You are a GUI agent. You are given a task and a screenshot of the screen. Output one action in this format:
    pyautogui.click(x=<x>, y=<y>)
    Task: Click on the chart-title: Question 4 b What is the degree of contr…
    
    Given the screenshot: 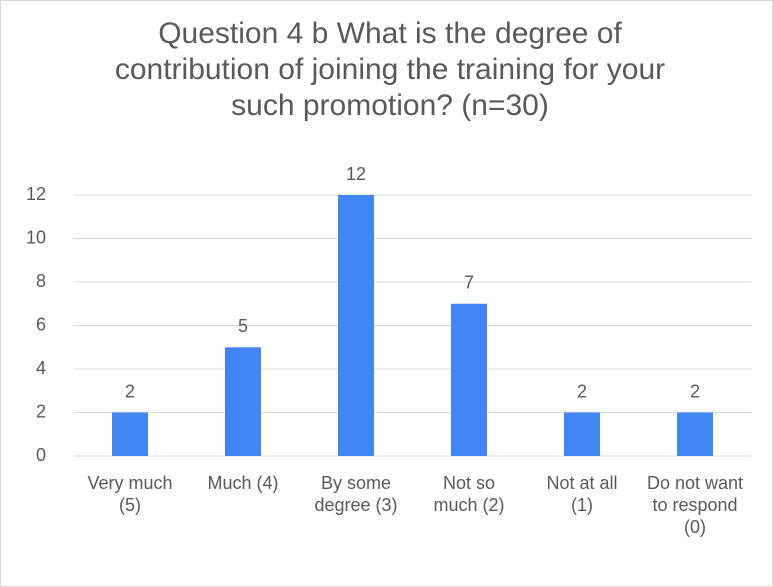 What is the action you would take?
    pyautogui.click(x=390, y=69)
    